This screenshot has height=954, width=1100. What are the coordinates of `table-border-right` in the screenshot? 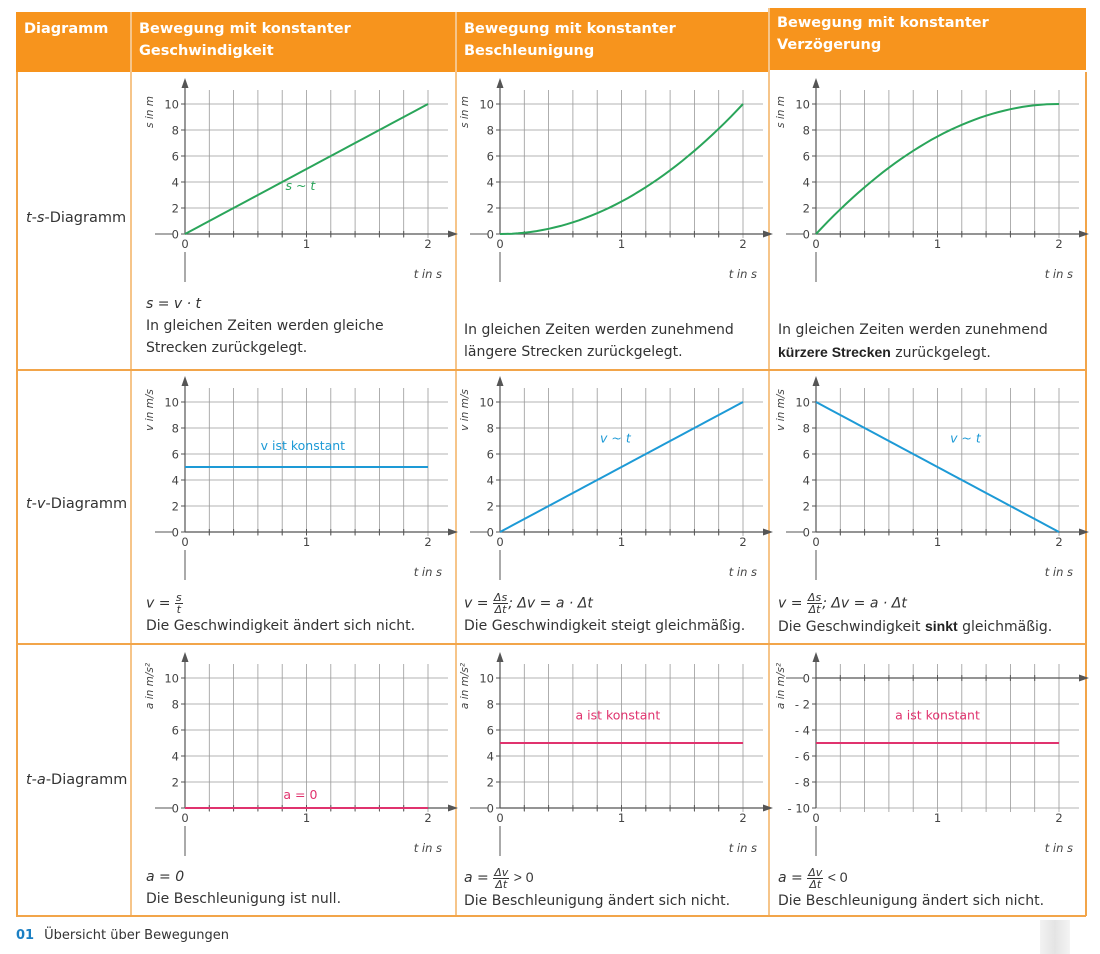 It's located at (1086, 494).